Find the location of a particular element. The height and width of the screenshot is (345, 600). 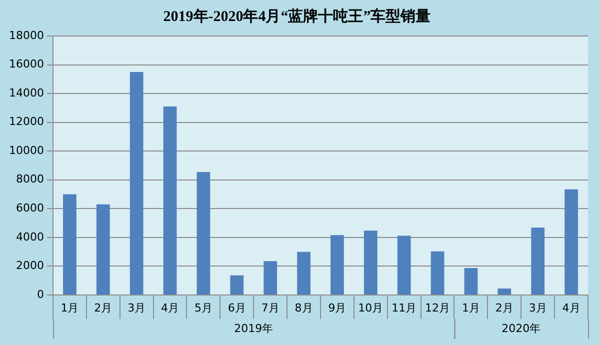

x-tick-label: 7月 is located at coordinates (270, 307).